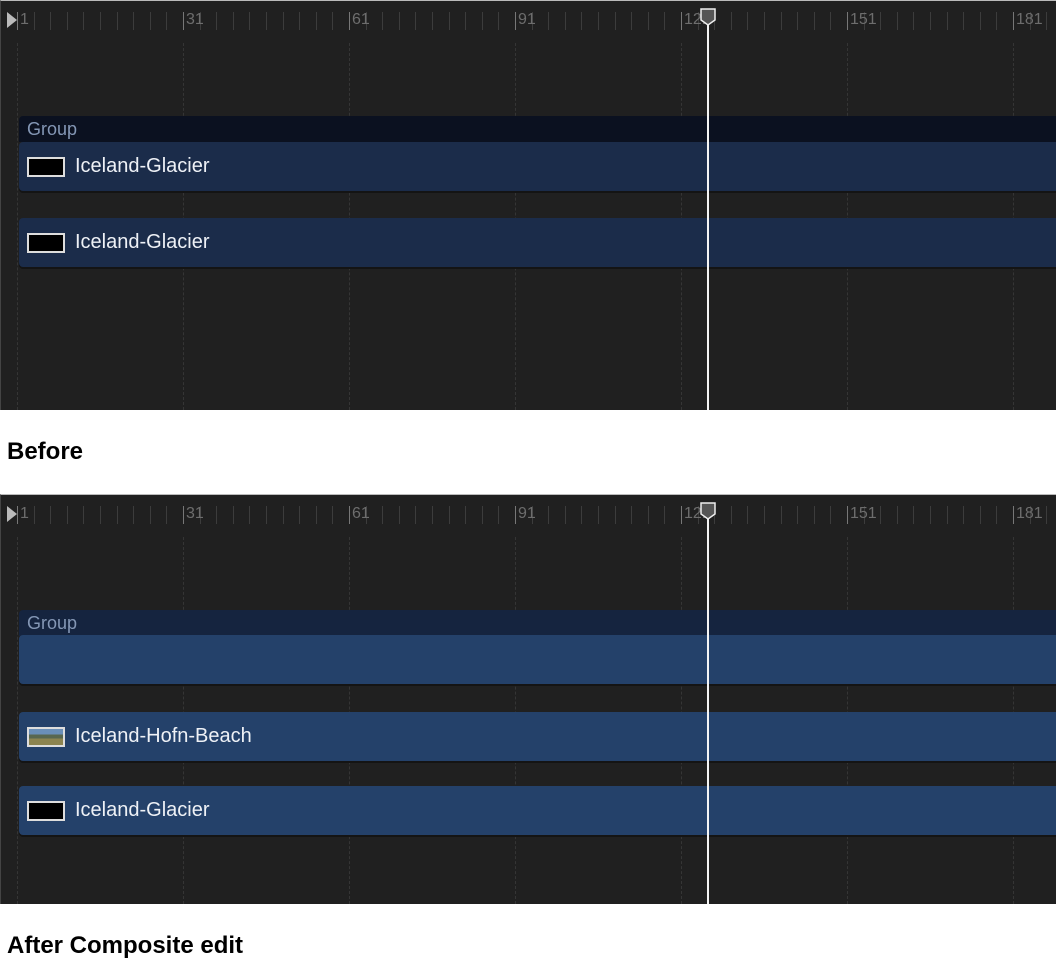 The width and height of the screenshot is (1056, 974). Describe the element at coordinates (17, 226) in the screenshot. I see `grid-line` at that location.